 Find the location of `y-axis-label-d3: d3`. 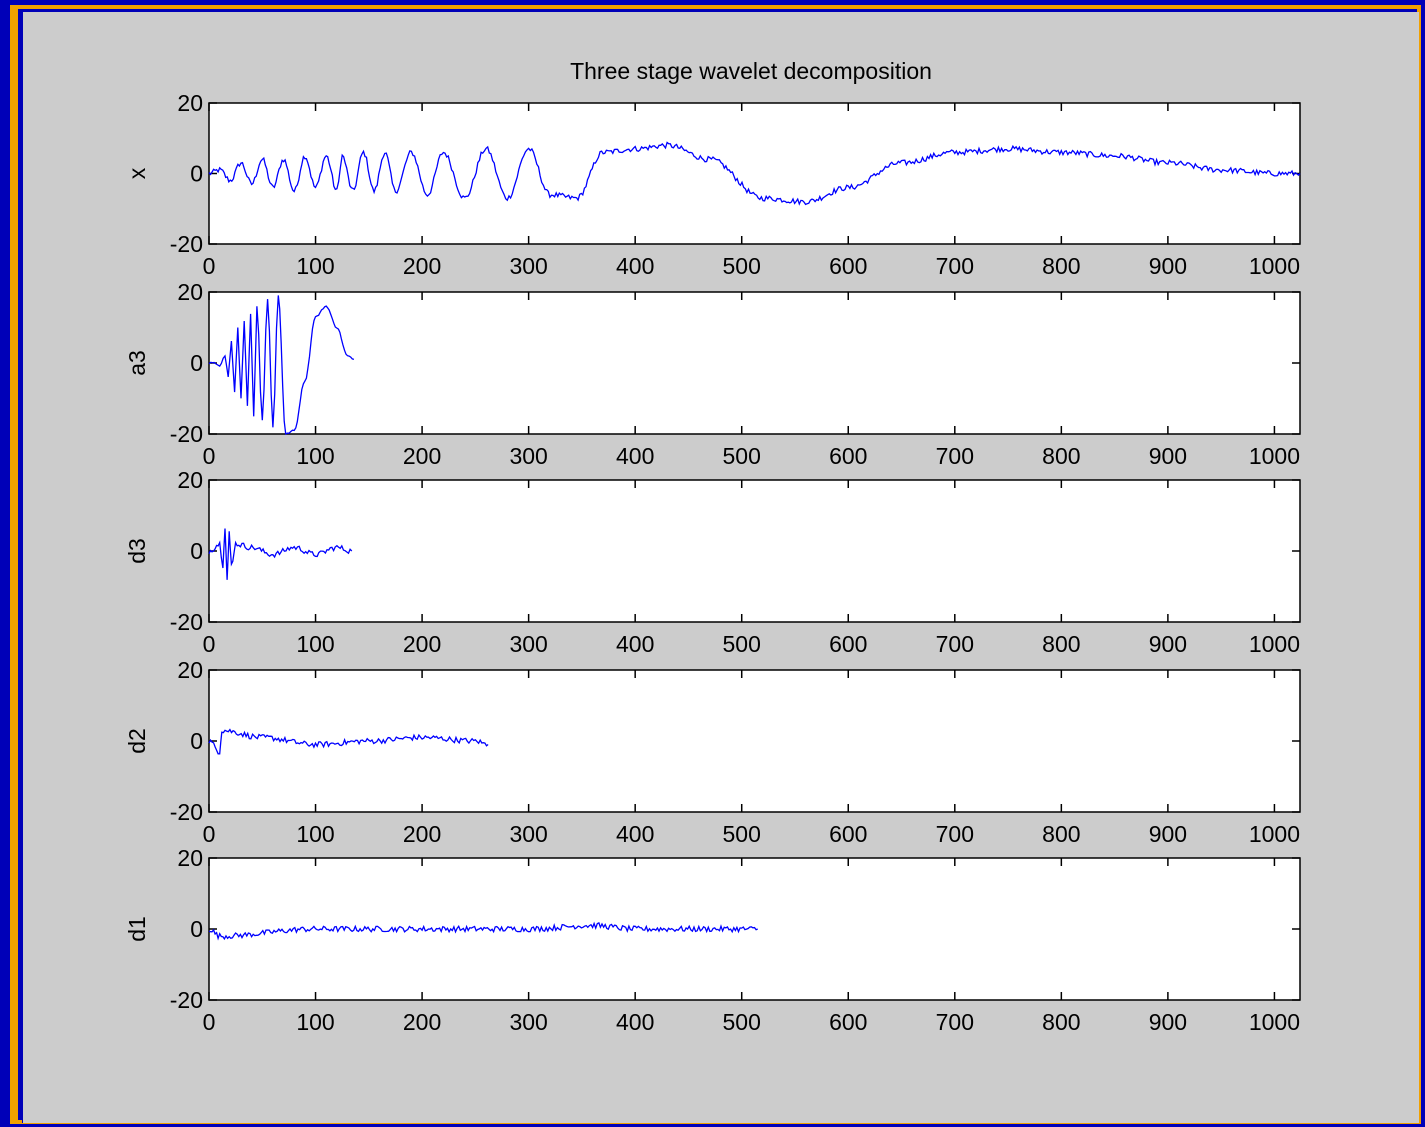

y-axis-label-d3: d3 is located at coordinates (137, 551).